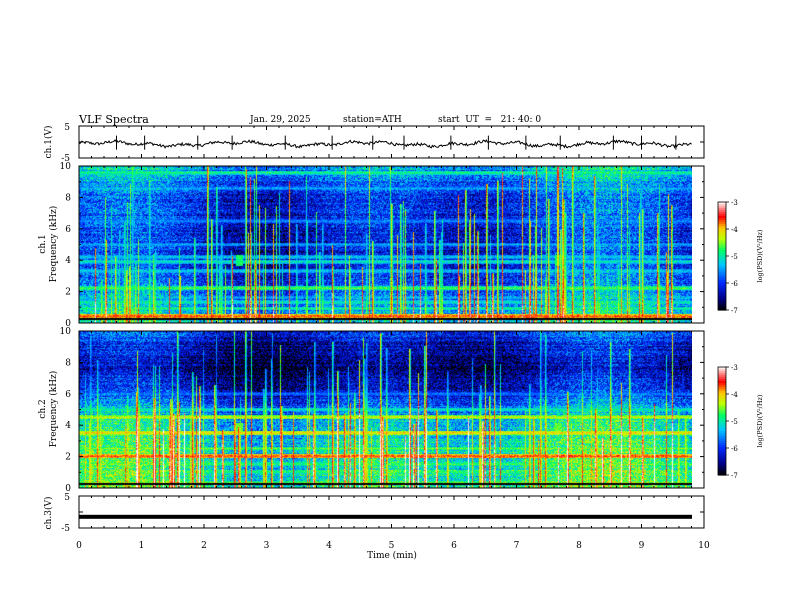 This screenshot has width=792, height=612. What do you see at coordinates (43, 243) in the screenshot?
I see `ch1-channel-label: ch.1` at bounding box center [43, 243].